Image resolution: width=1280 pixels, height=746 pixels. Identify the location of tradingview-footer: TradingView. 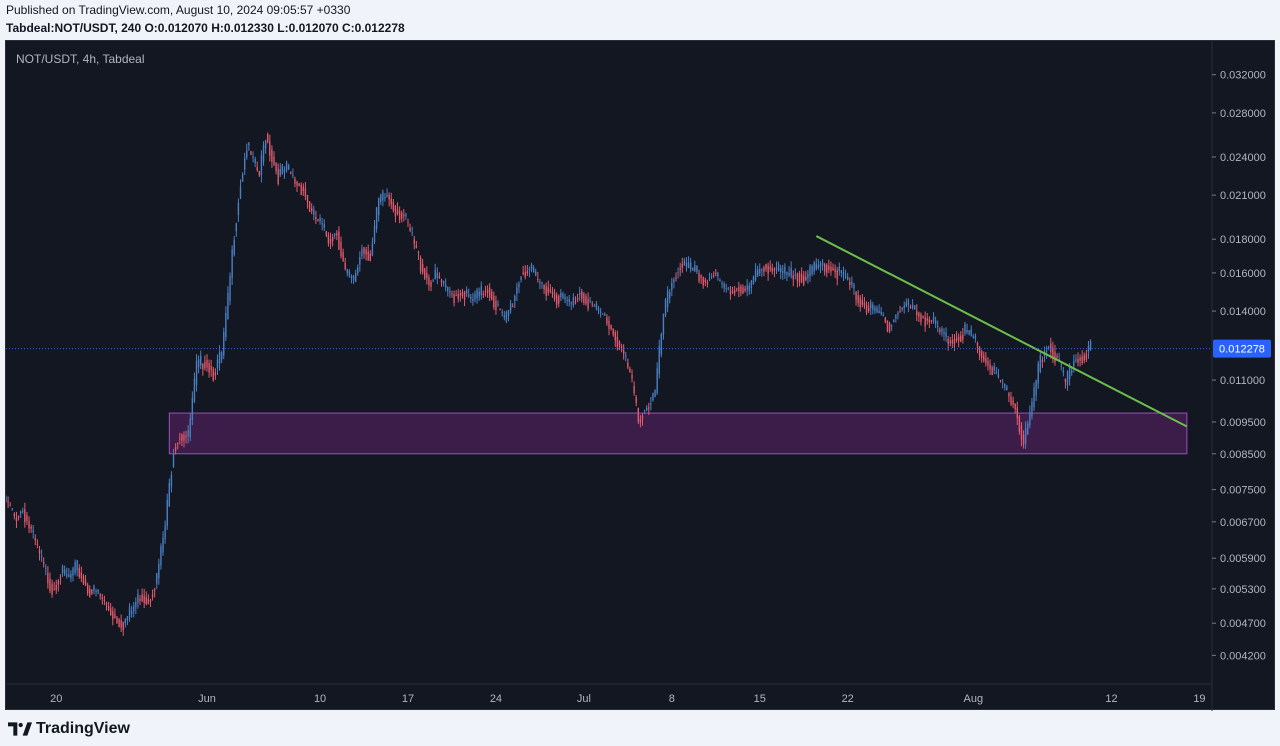
(69, 729).